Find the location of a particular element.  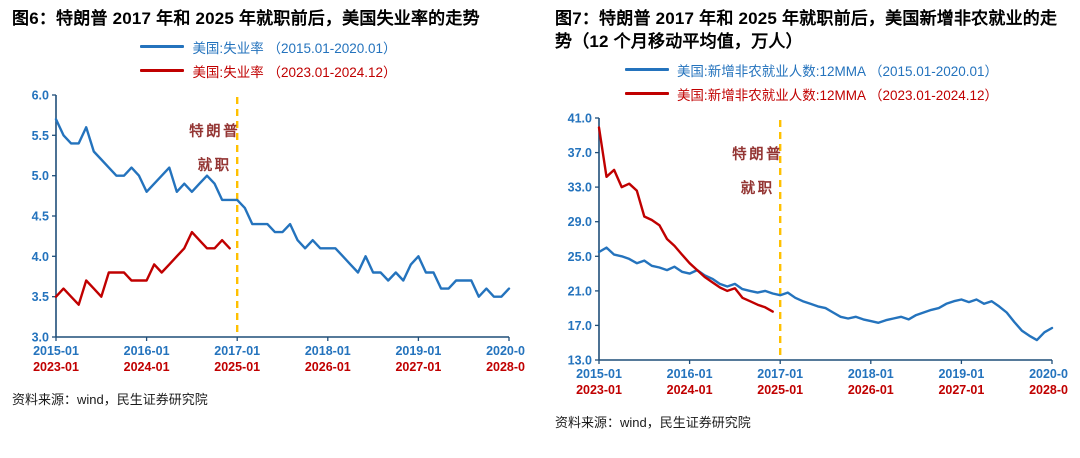

svg-text: 33.0 is located at coordinates (580, 187).